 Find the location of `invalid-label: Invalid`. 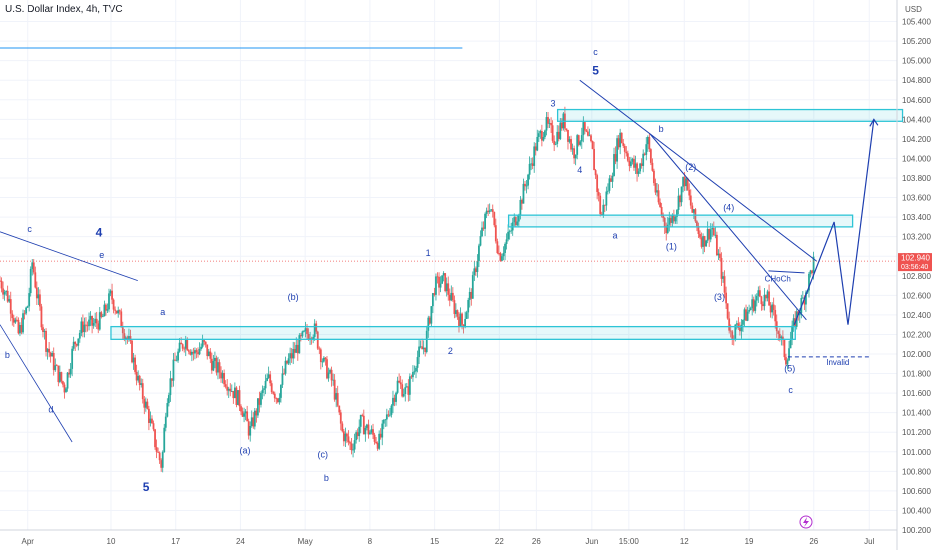

invalid-label: Invalid is located at coordinates (837, 362).